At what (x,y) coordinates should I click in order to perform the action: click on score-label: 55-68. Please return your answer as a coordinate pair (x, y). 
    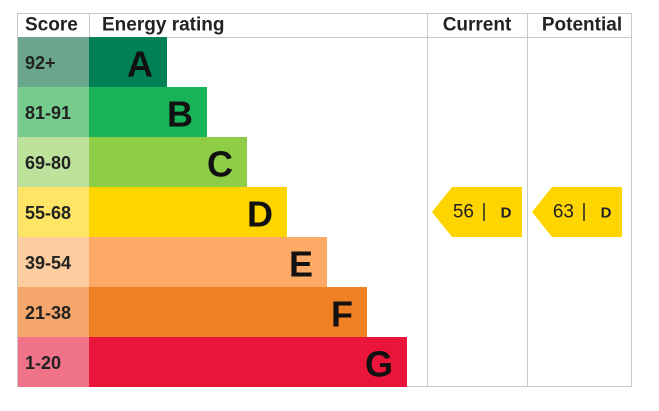
    Looking at the image, I should click on (48, 213).